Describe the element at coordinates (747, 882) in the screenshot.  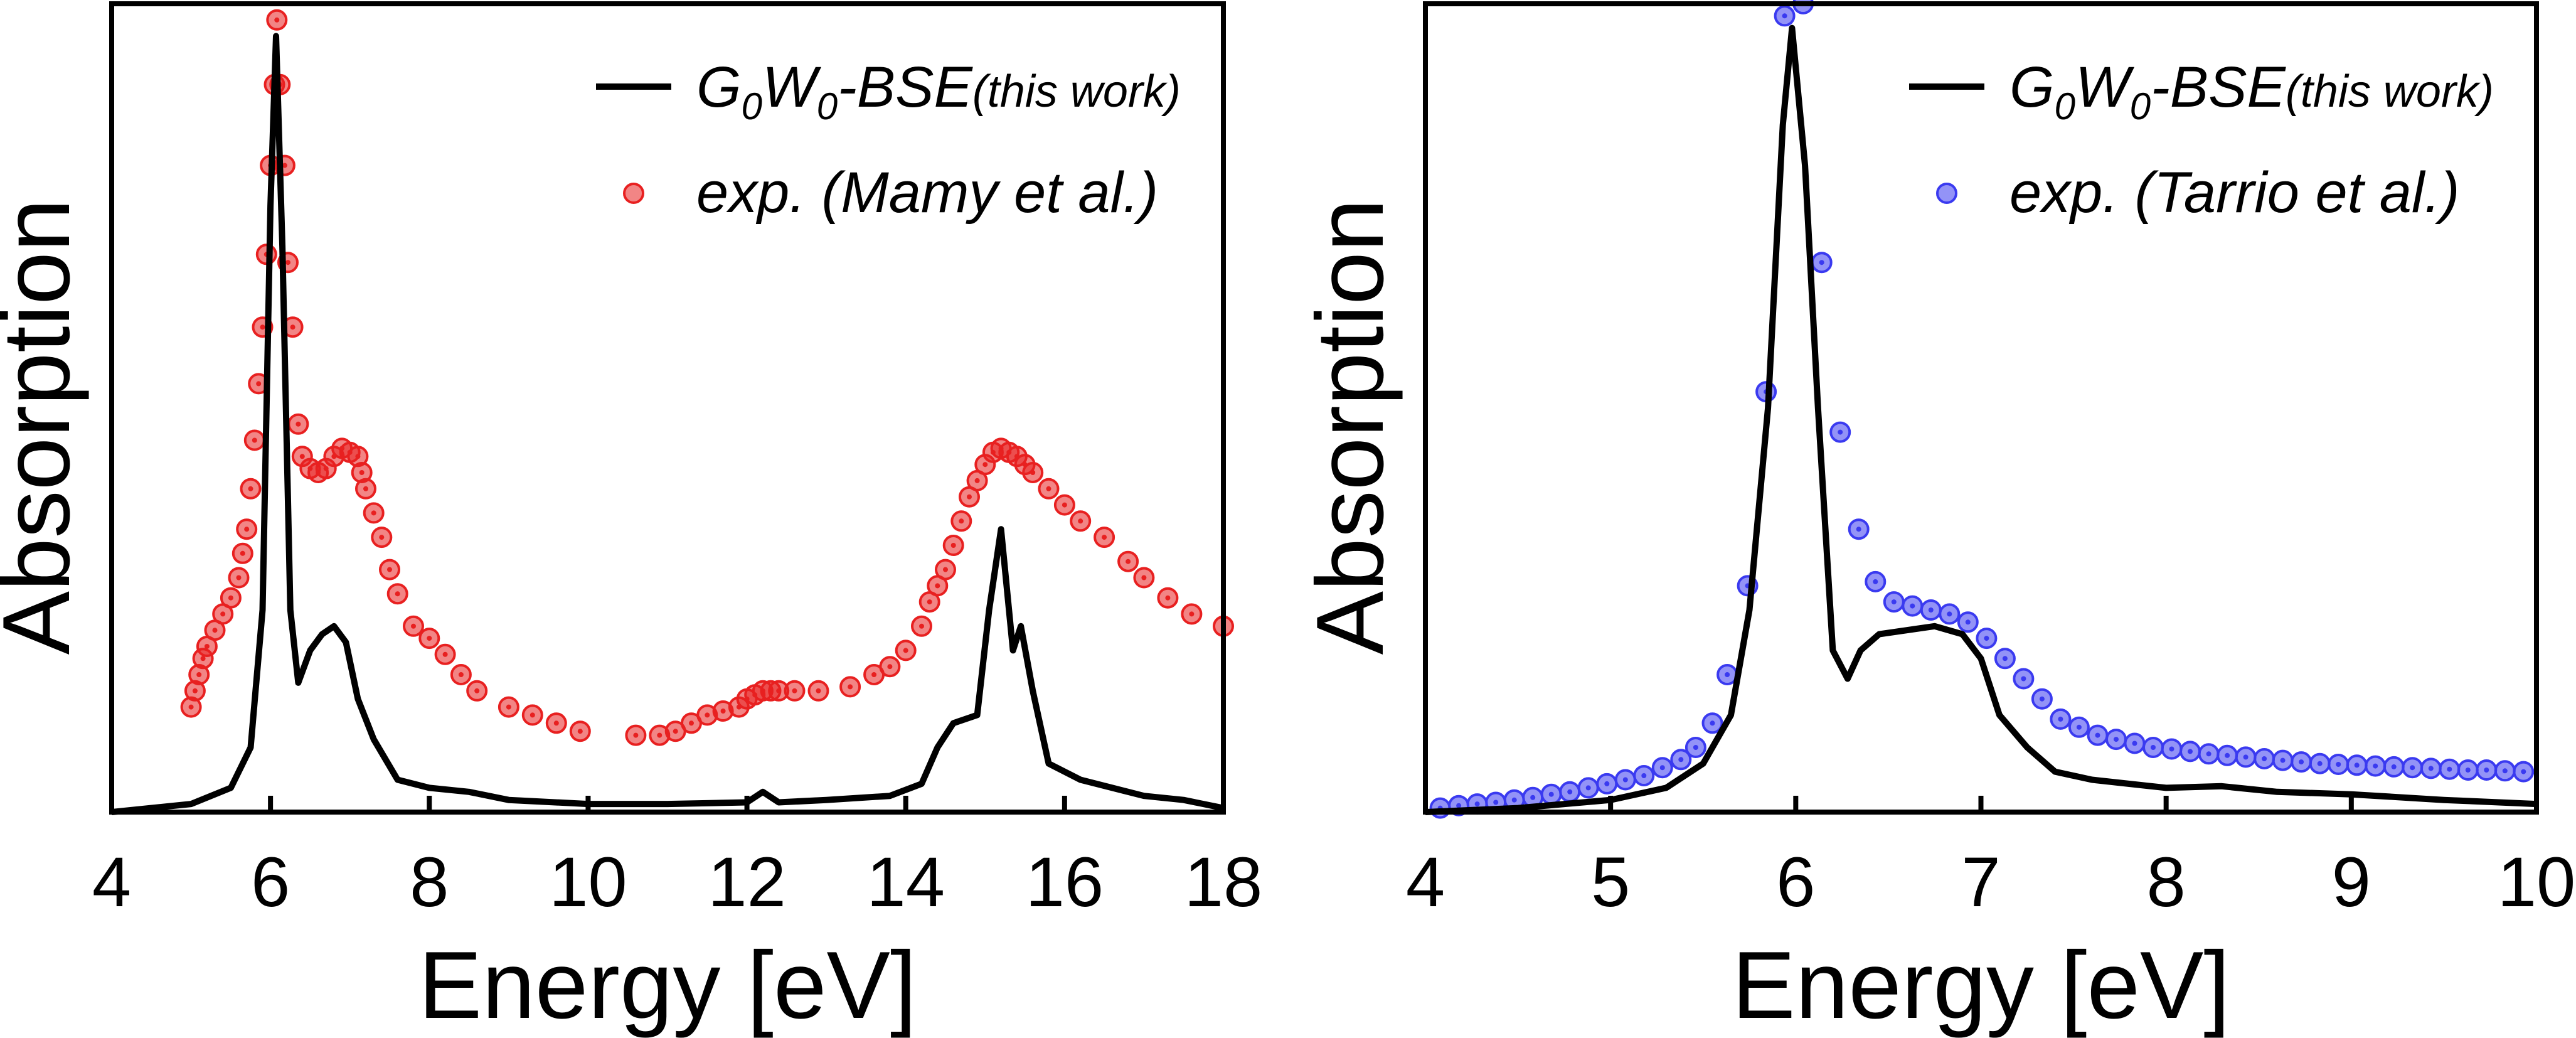
I see `left-x-tick-label: 12` at that location.